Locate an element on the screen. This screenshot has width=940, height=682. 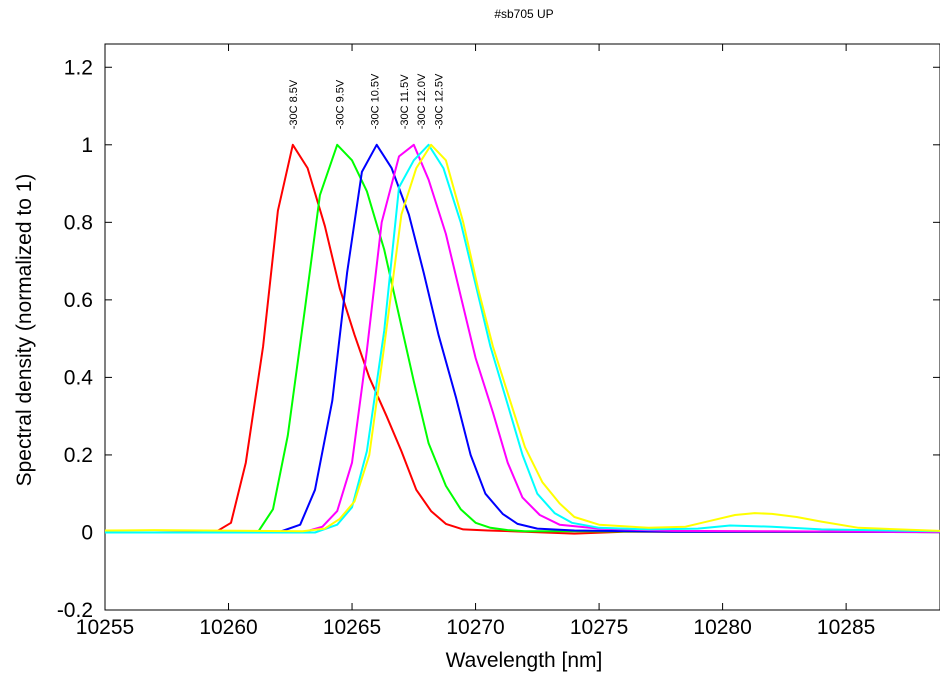
y-axis-label: Spectral density (normalized to 1) is located at coordinates (24, 330).